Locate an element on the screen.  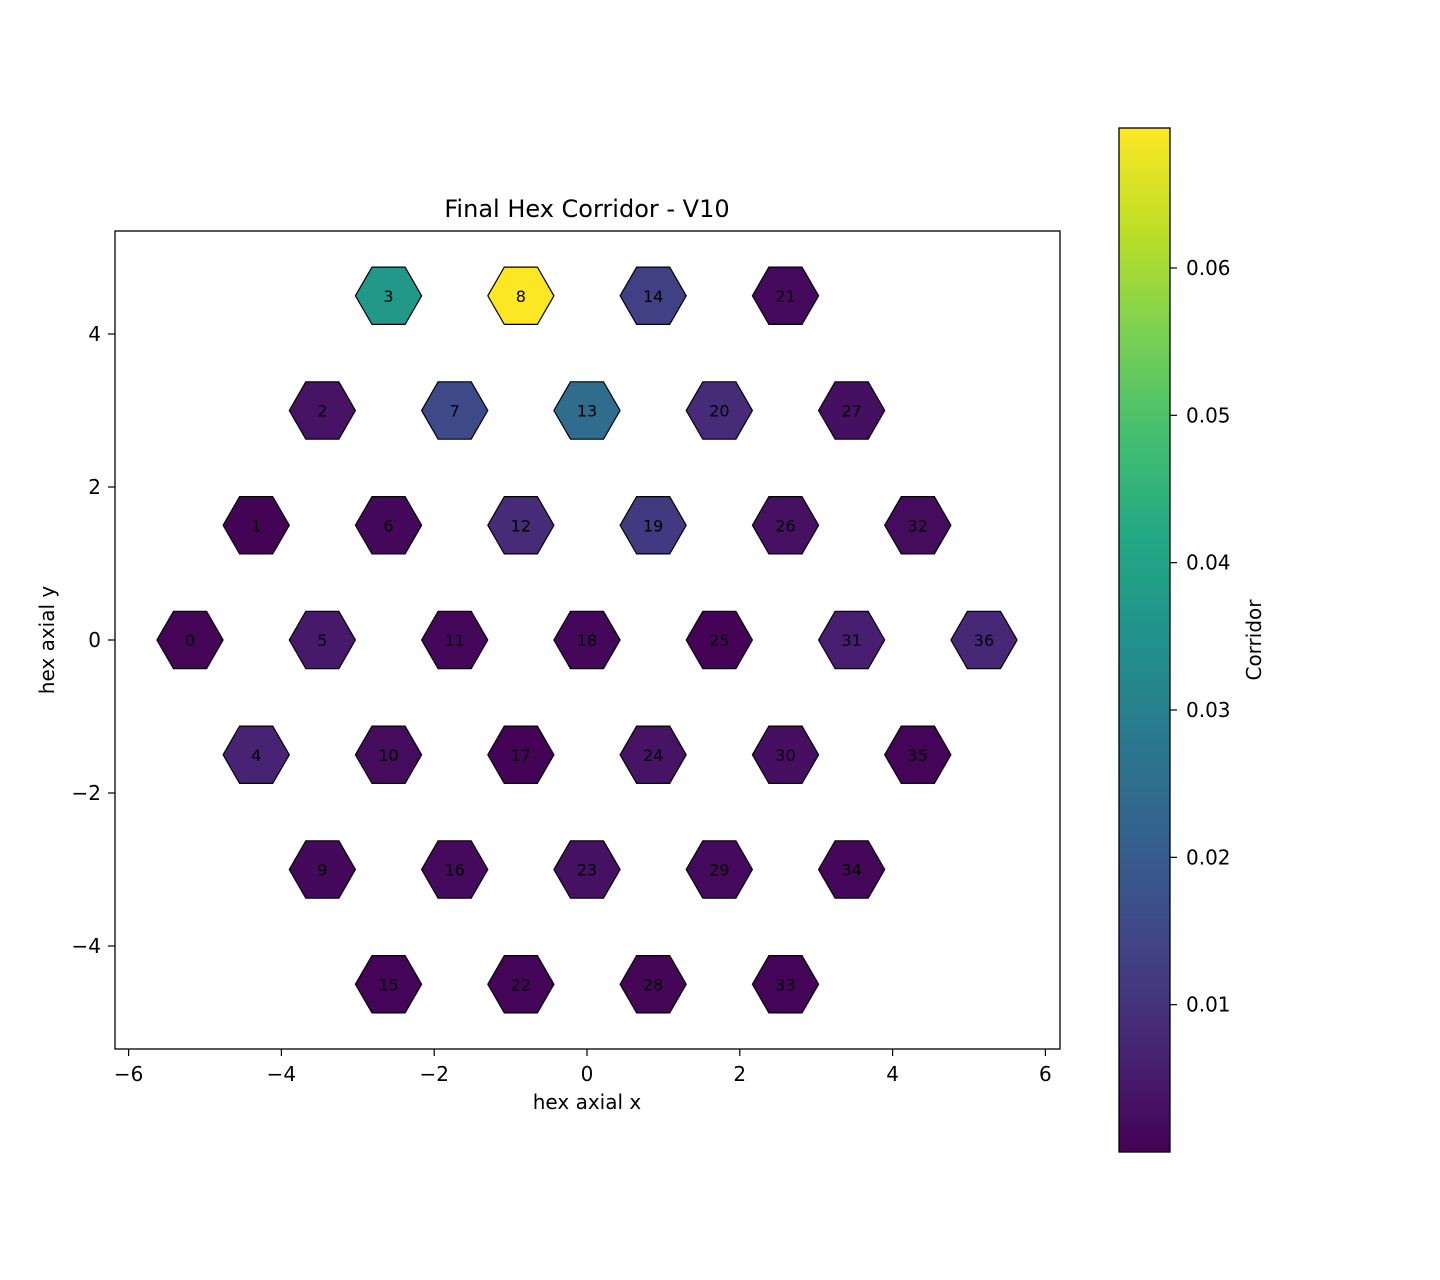
colorbar-tick-label: 0.03 is located at coordinates (1208, 710).